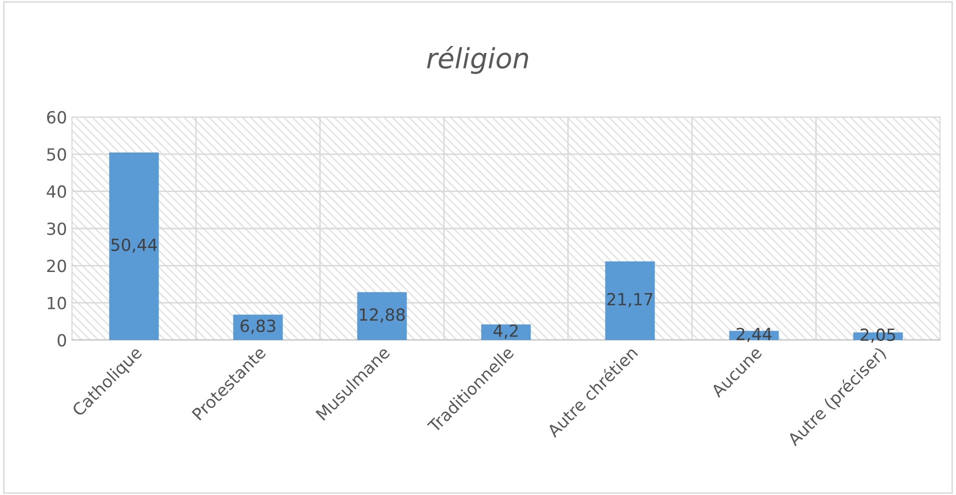 Image resolution: width=956 pixels, height=495 pixels. I want to click on data-label: 6,83, so click(258, 327).